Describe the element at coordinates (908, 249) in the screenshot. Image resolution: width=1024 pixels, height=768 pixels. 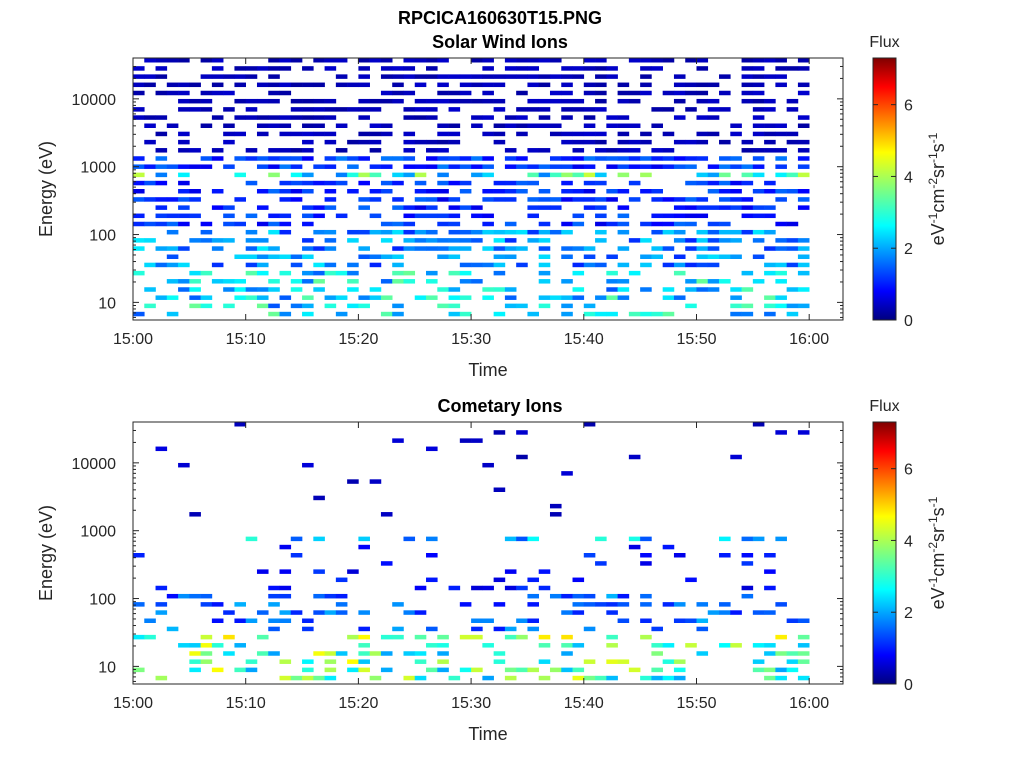
I see `colorbar-tick-label: 2` at that location.